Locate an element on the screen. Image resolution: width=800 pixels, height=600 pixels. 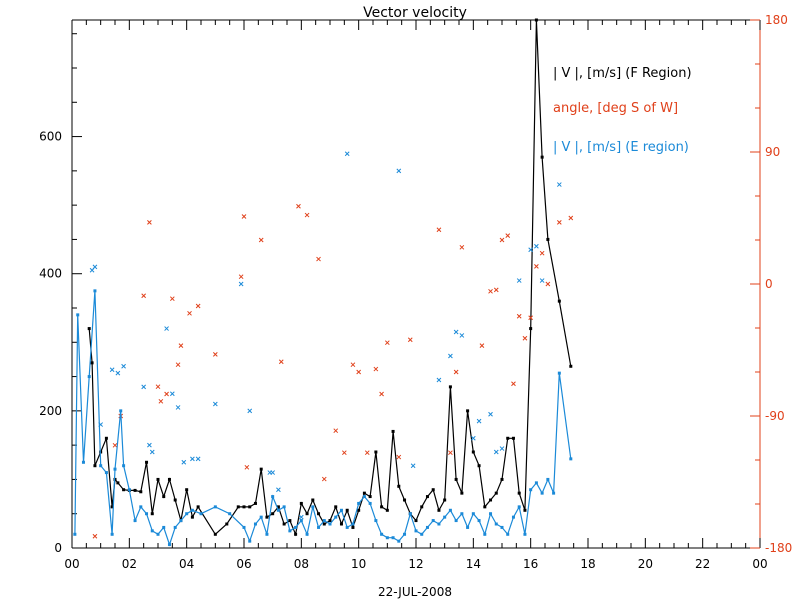
legend-entry-angle: angle, [deg S of W] is located at coordinates (615, 108).